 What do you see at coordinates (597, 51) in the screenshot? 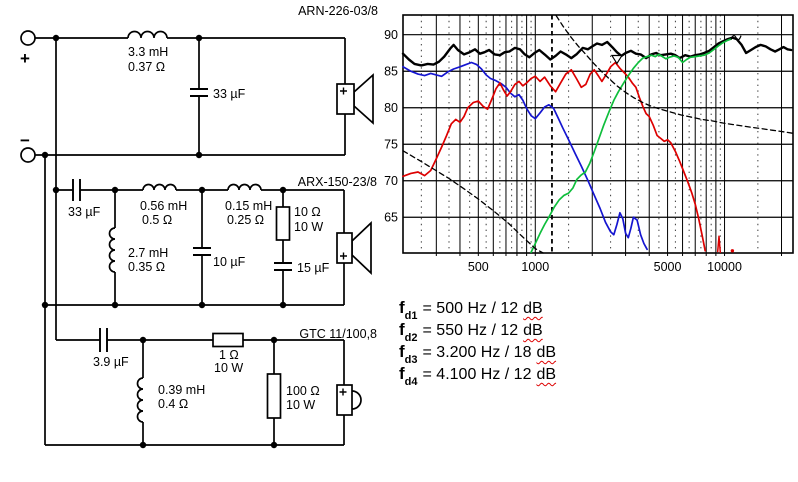
I see `summed-response-curve` at bounding box center [597, 51].